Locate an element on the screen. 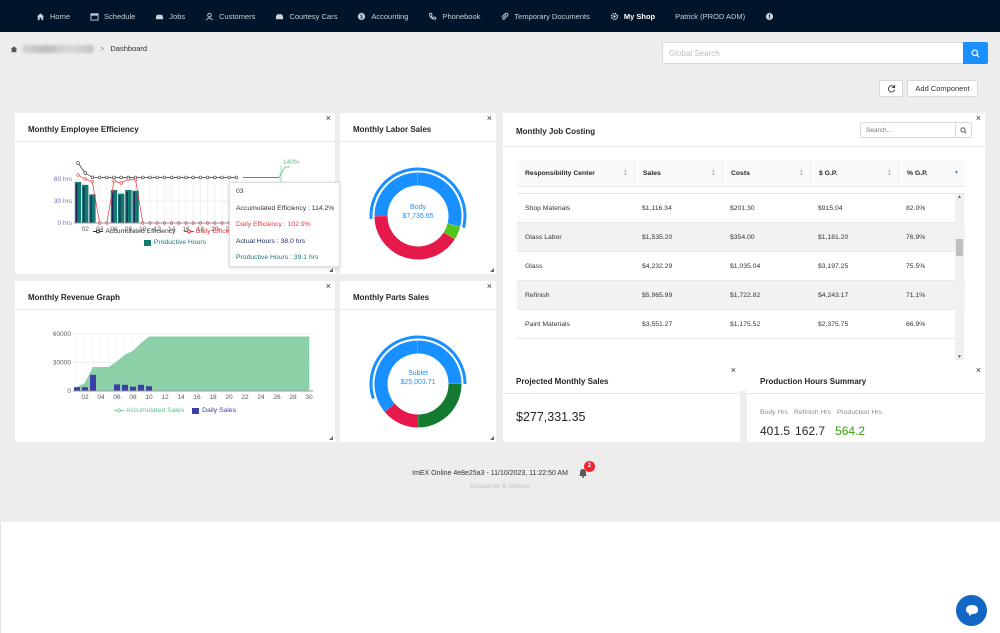  column-header: $ G.P. ▲ ▼ is located at coordinates (854, 173).